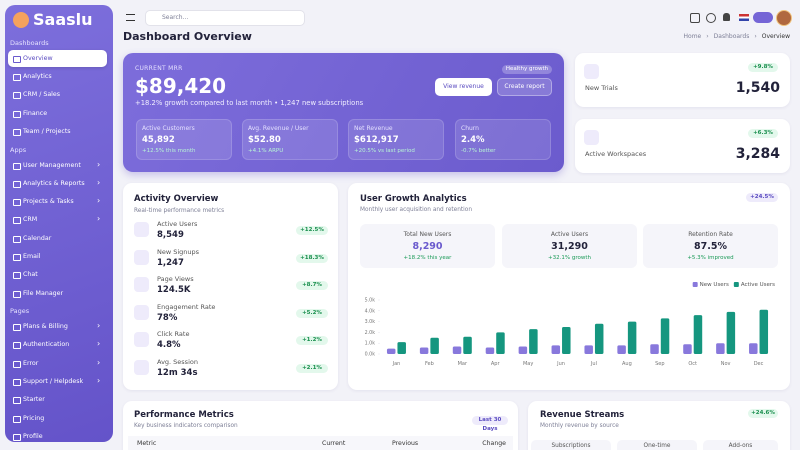 Image resolution: width=800 pixels, height=450 pixels. Describe the element at coordinates (174, 290) in the screenshot. I see `activity-value: 124.5K` at that location.